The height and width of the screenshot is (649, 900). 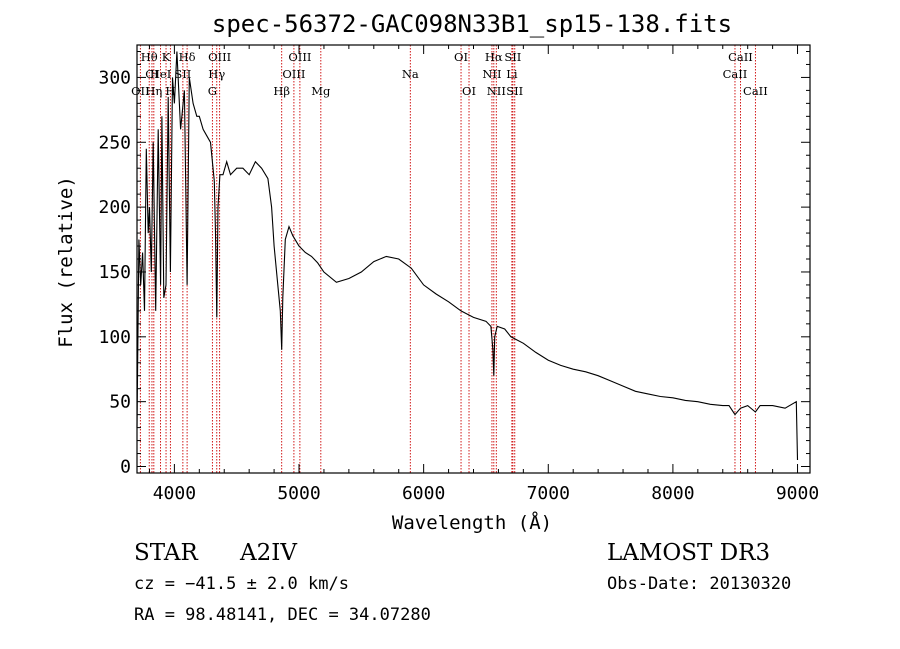 I want to click on x-tick-label-2: 6000, so click(x=423, y=493).